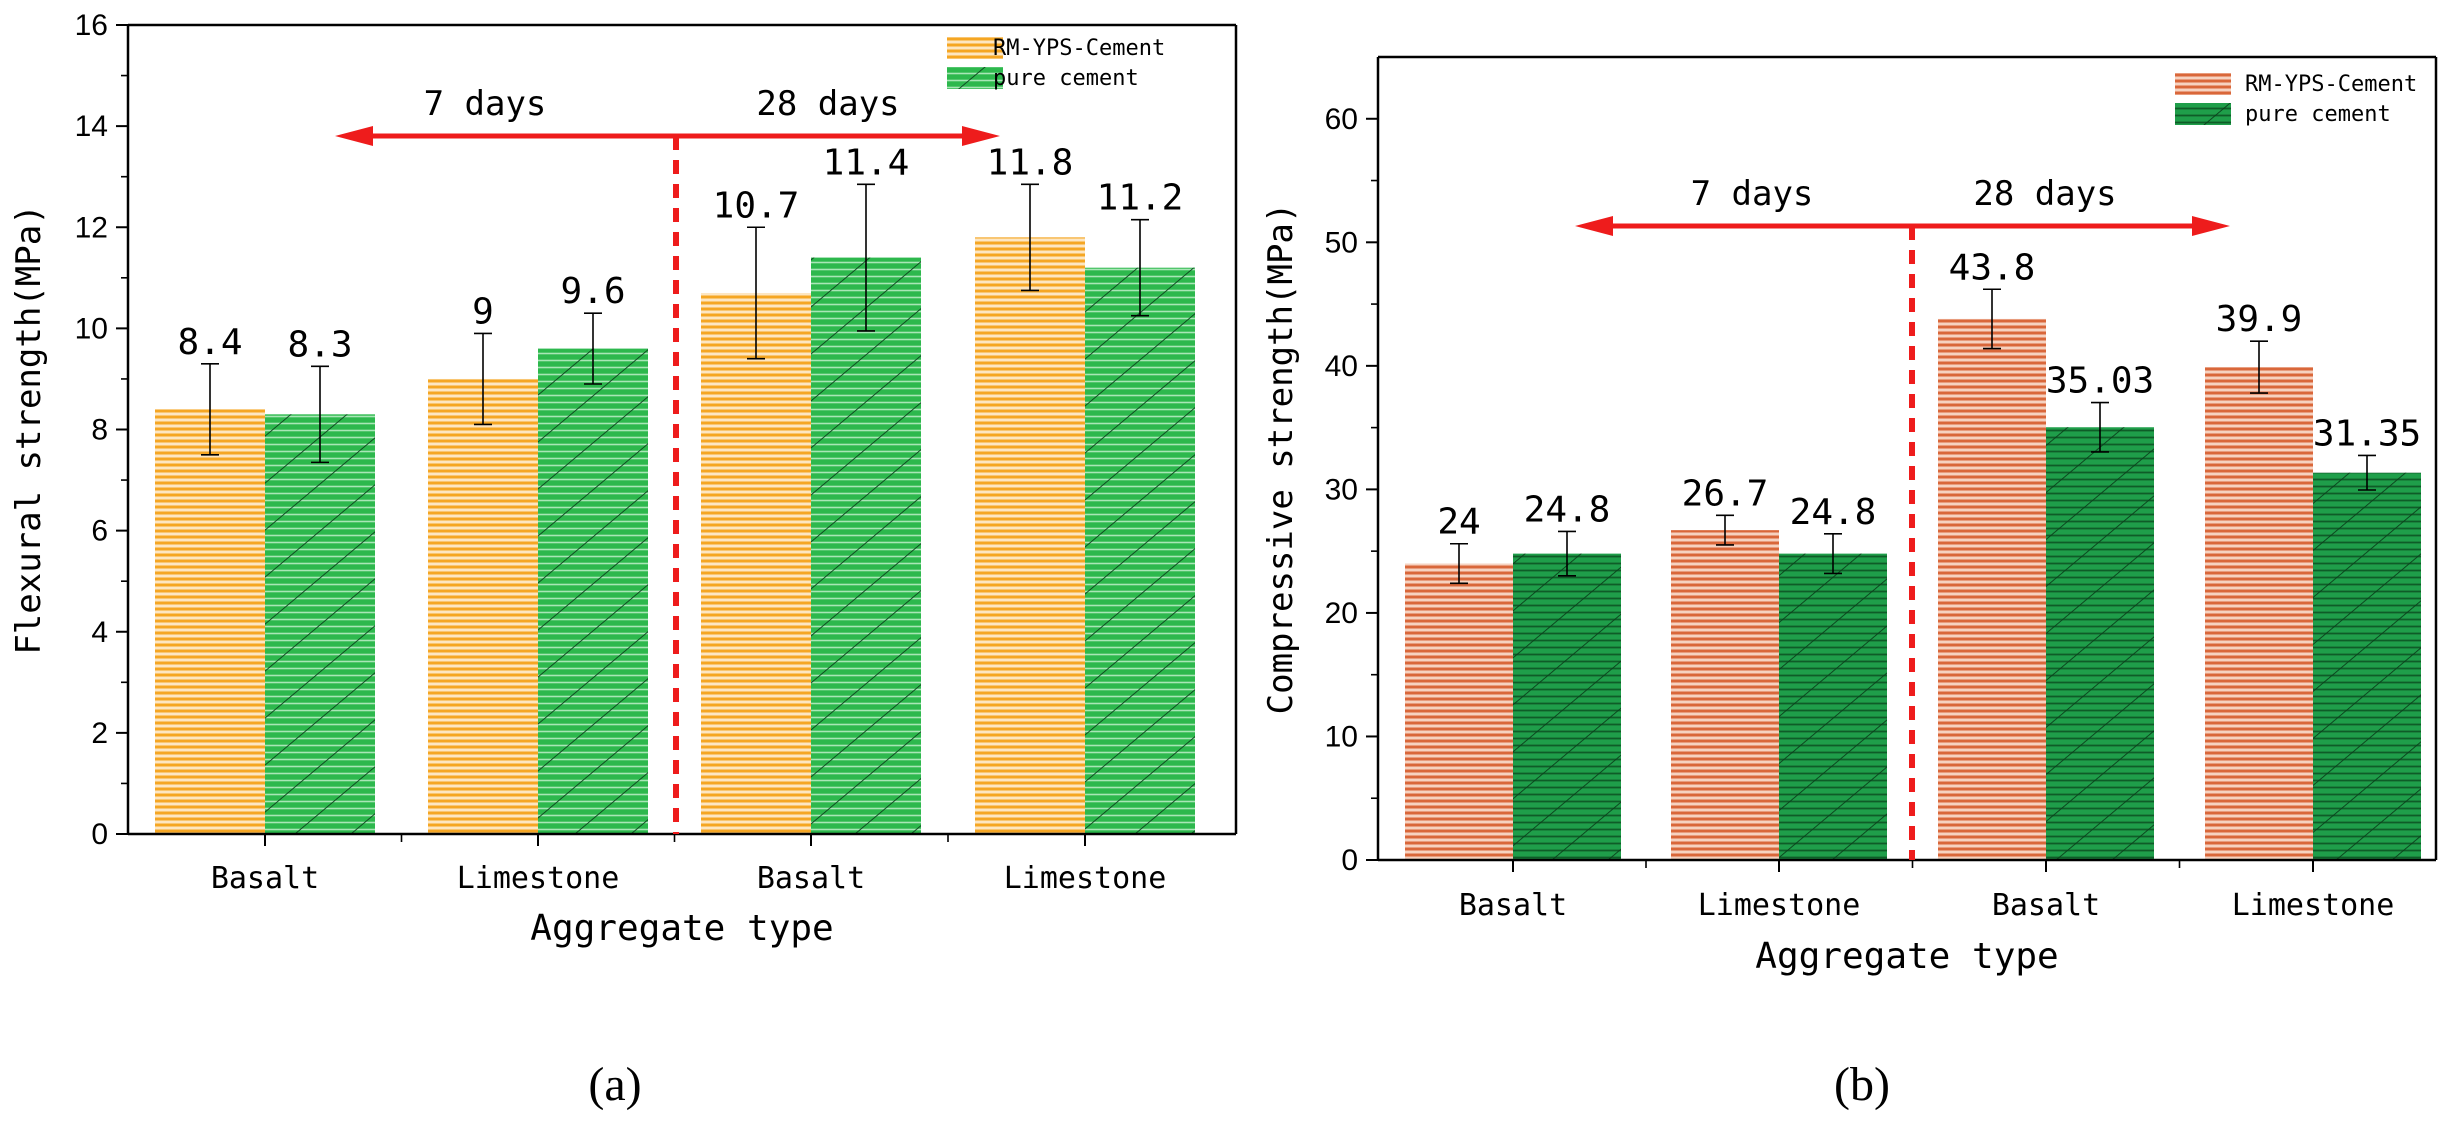 This screenshot has width=2464, height=1131. I want to click on panel-label-a: (a), so click(614, 1084).